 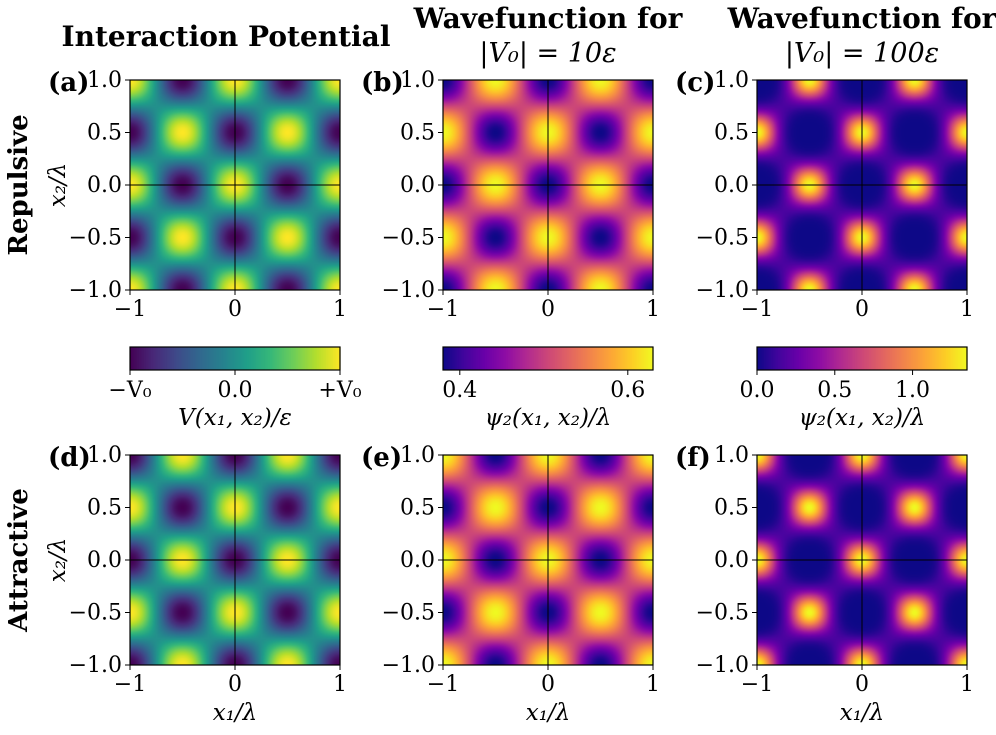 What do you see at coordinates (757, 390) in the screenshot?
I see `colorbar-tick-label: 0.0` at bounding box center [757, 390].